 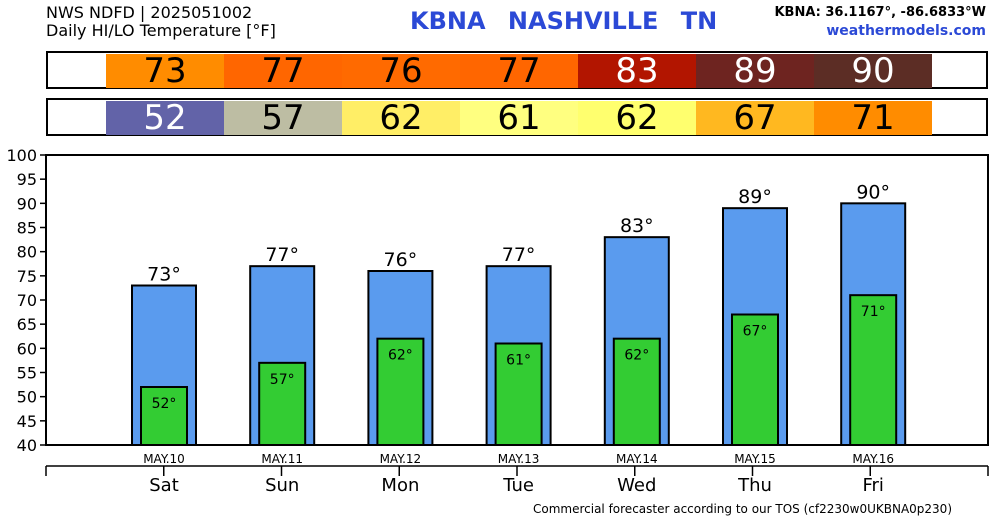 I want to click on date-label: MAY.13, so click(x=519, y=459).